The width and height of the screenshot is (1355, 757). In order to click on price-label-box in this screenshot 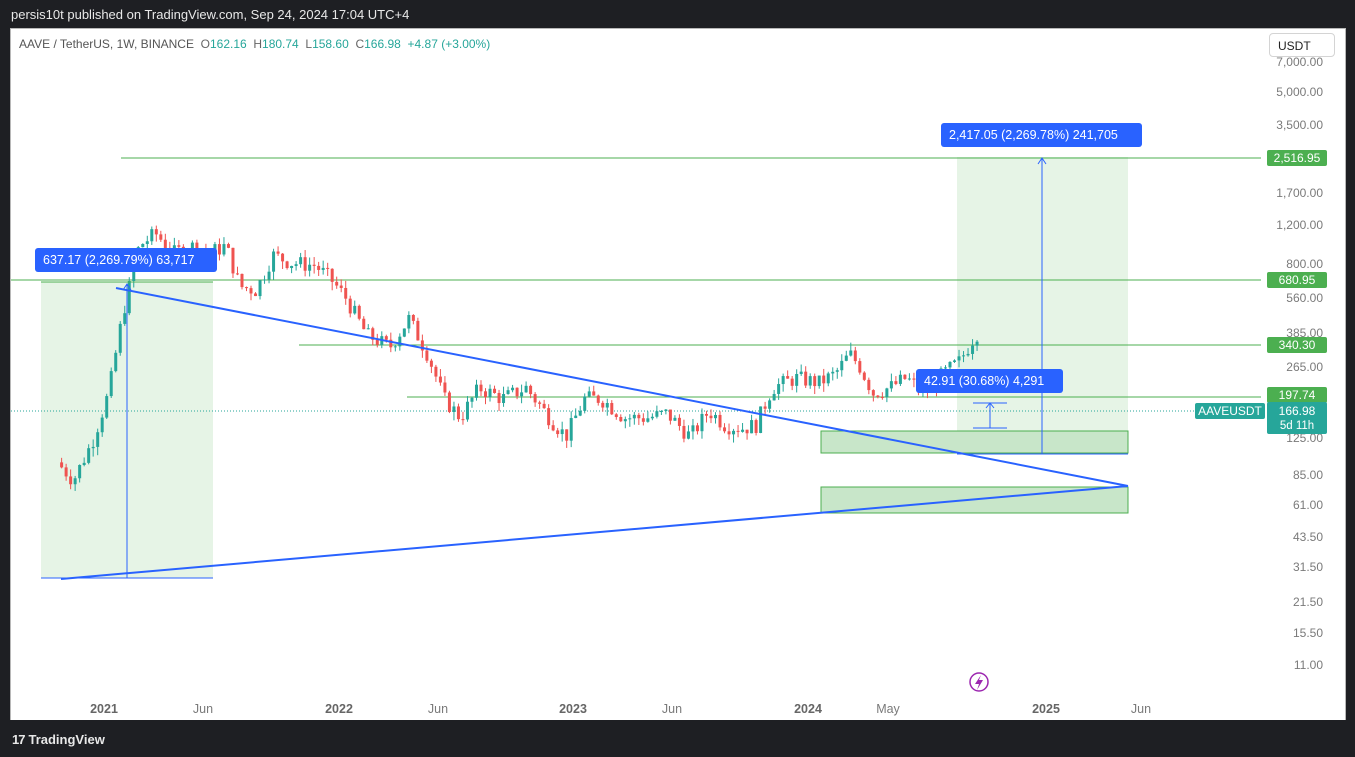, I will do `click(1297, 395)`.